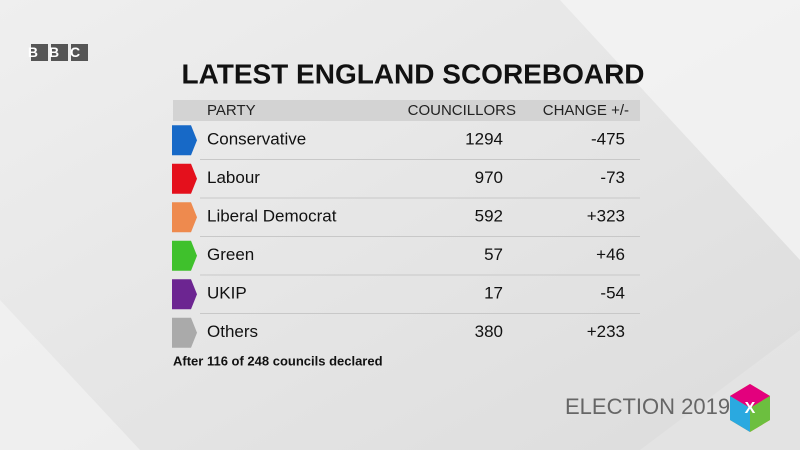 This screenshot has width=800, height=450. I want to click on change: +46, so click(610, 254).